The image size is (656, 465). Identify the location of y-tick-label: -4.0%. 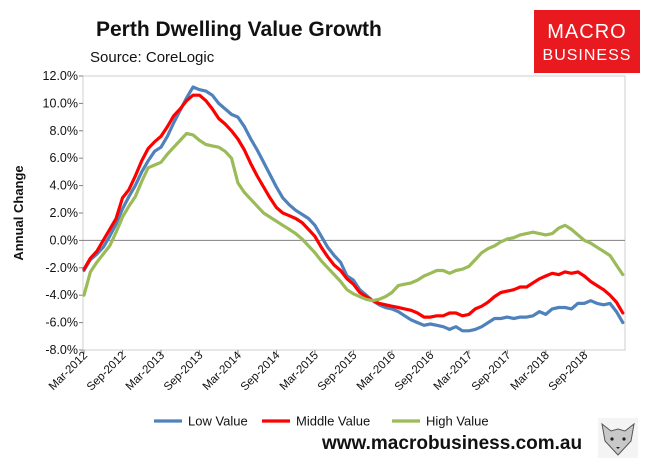
(61, 295).